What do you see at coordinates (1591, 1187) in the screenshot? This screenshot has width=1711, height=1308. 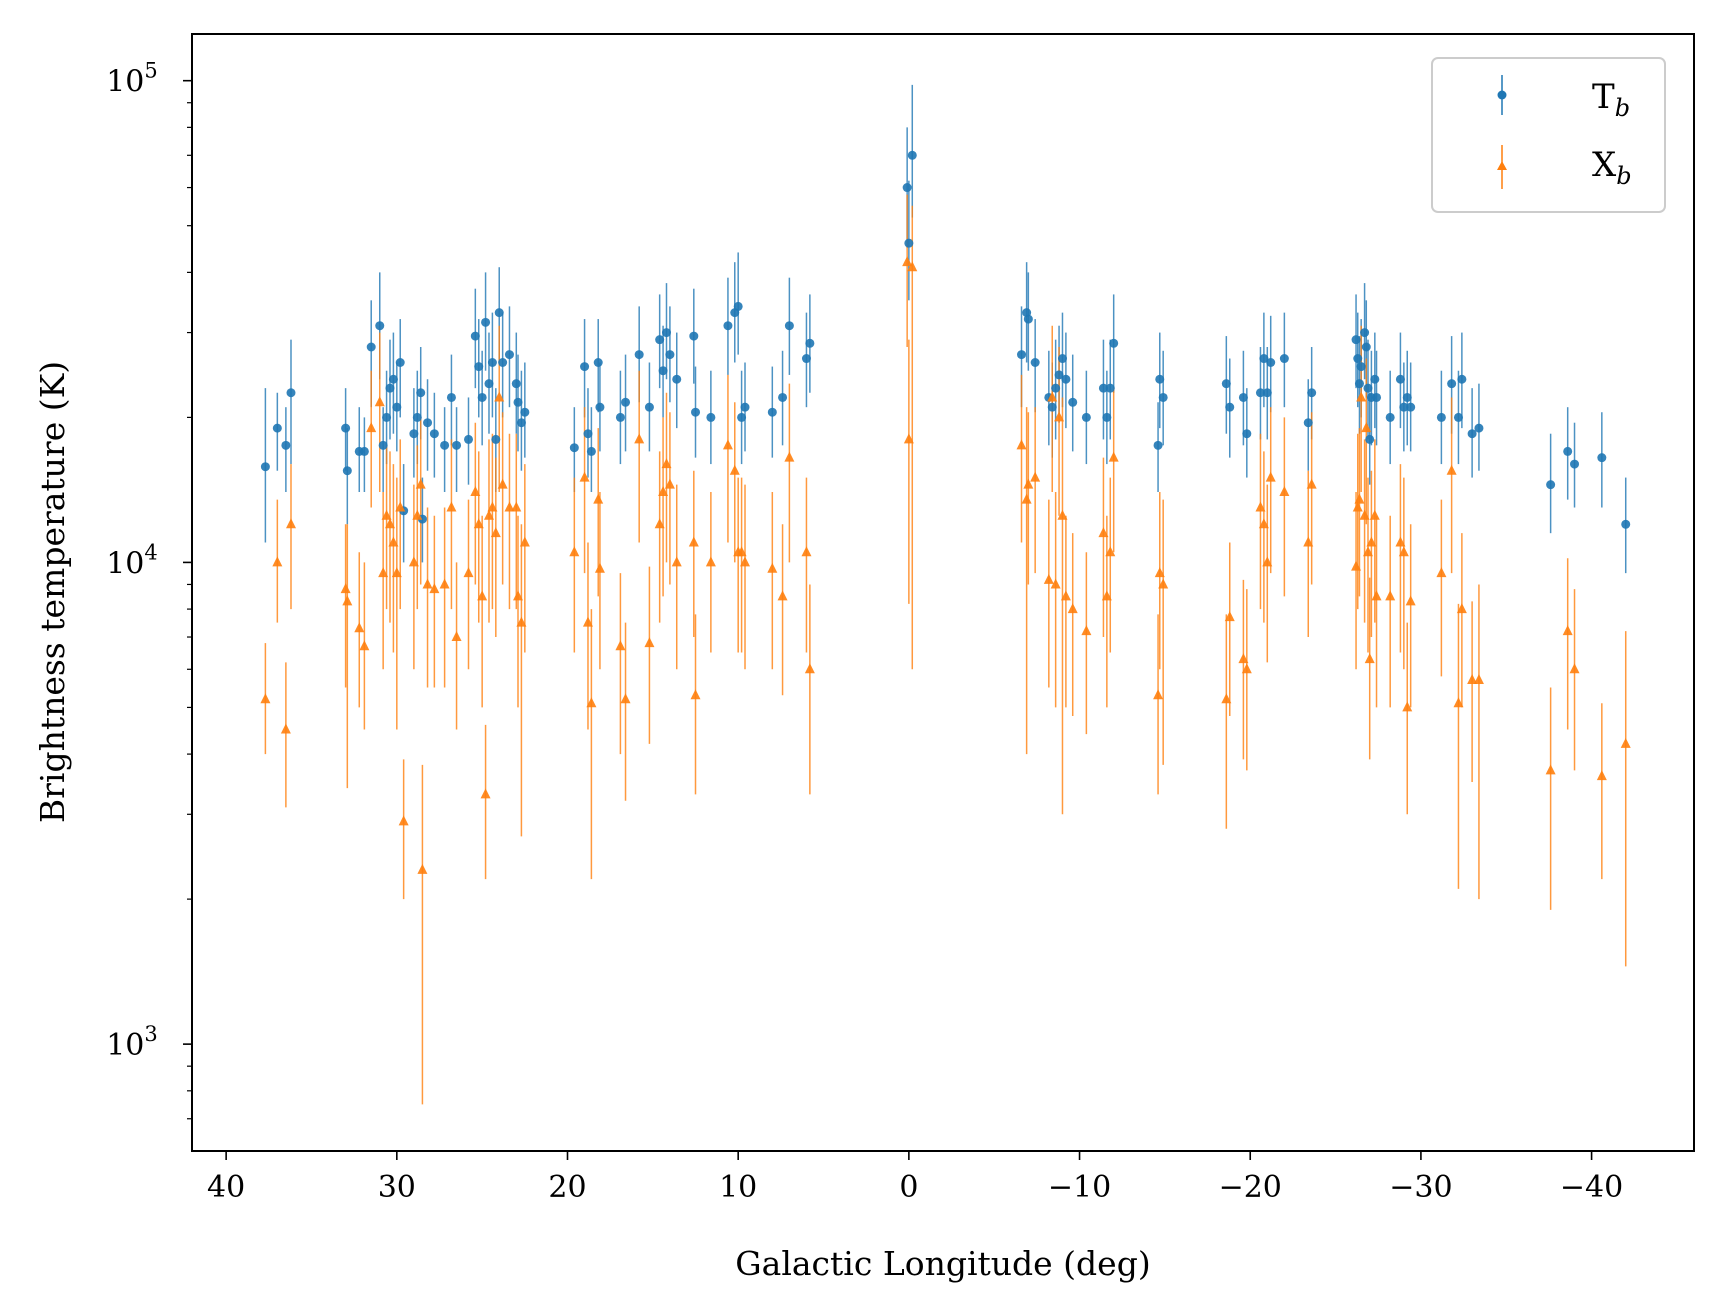 I see `x-tick-label-8: −40` at bounding box center [1591, 1187].